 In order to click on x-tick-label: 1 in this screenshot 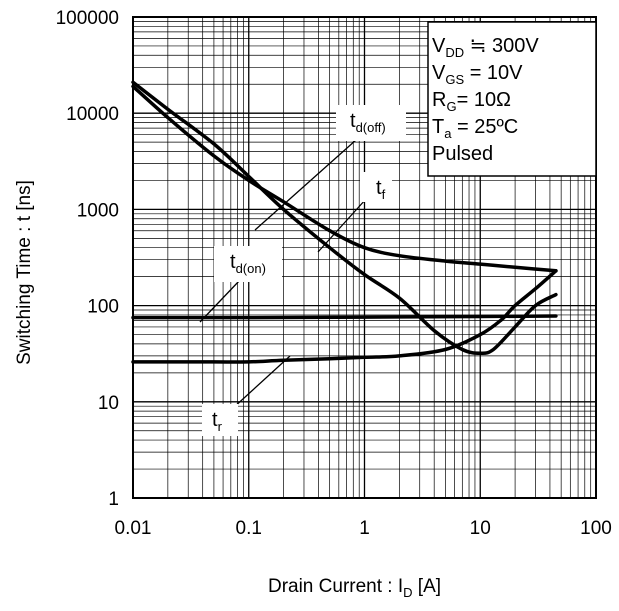, I will do `click(364, 528)`.